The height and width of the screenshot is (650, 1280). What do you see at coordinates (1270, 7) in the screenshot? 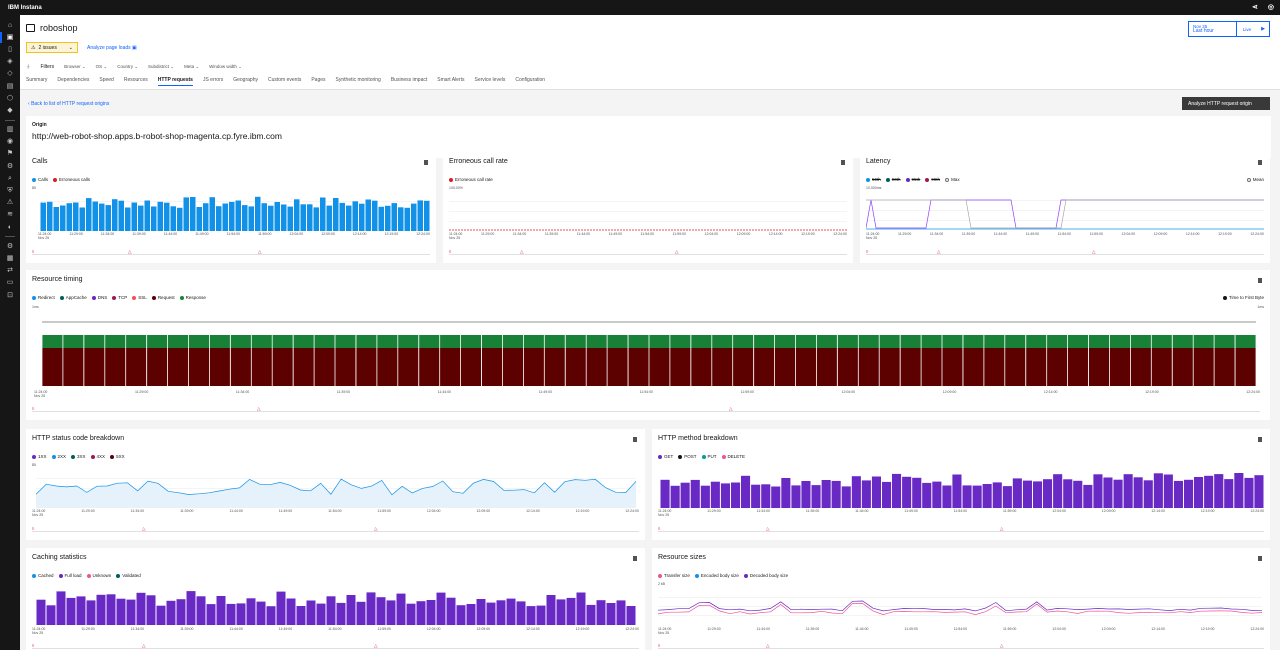
I see `user-icon: ◎` at bounding box center [1270, 7].